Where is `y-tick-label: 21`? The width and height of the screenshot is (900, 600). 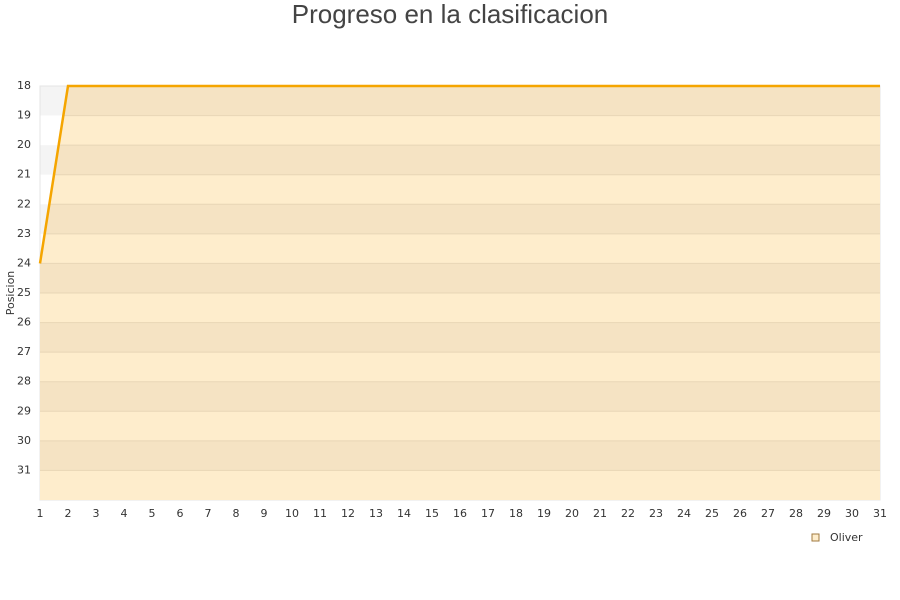
y-tick-label: 21 is located at coordinates (24, 174).